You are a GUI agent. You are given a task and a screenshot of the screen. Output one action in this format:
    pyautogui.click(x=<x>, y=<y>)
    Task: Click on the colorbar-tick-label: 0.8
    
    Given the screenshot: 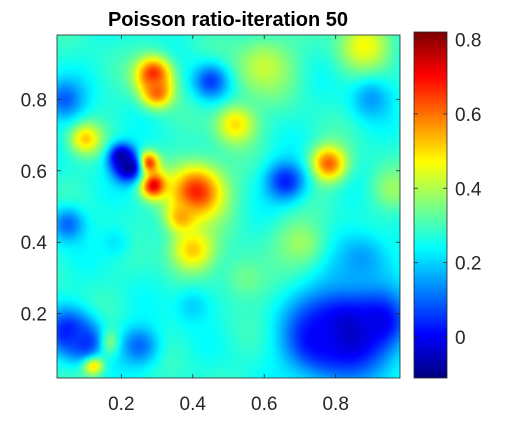 What is the action you would take?
    pyautogui.click(x=468, y=40)
    